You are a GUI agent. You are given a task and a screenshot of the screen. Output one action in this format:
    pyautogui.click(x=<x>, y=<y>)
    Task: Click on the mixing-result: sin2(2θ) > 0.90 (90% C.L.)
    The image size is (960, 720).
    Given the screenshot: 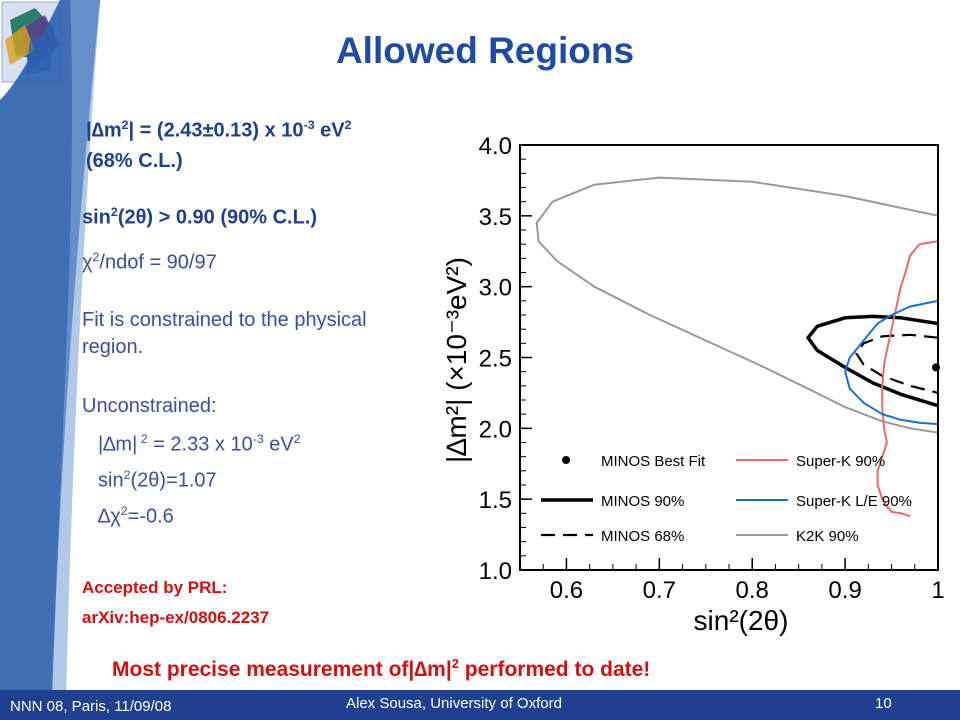 What is the action you would take?
    pyautogui.click(x=200, y=217)
    